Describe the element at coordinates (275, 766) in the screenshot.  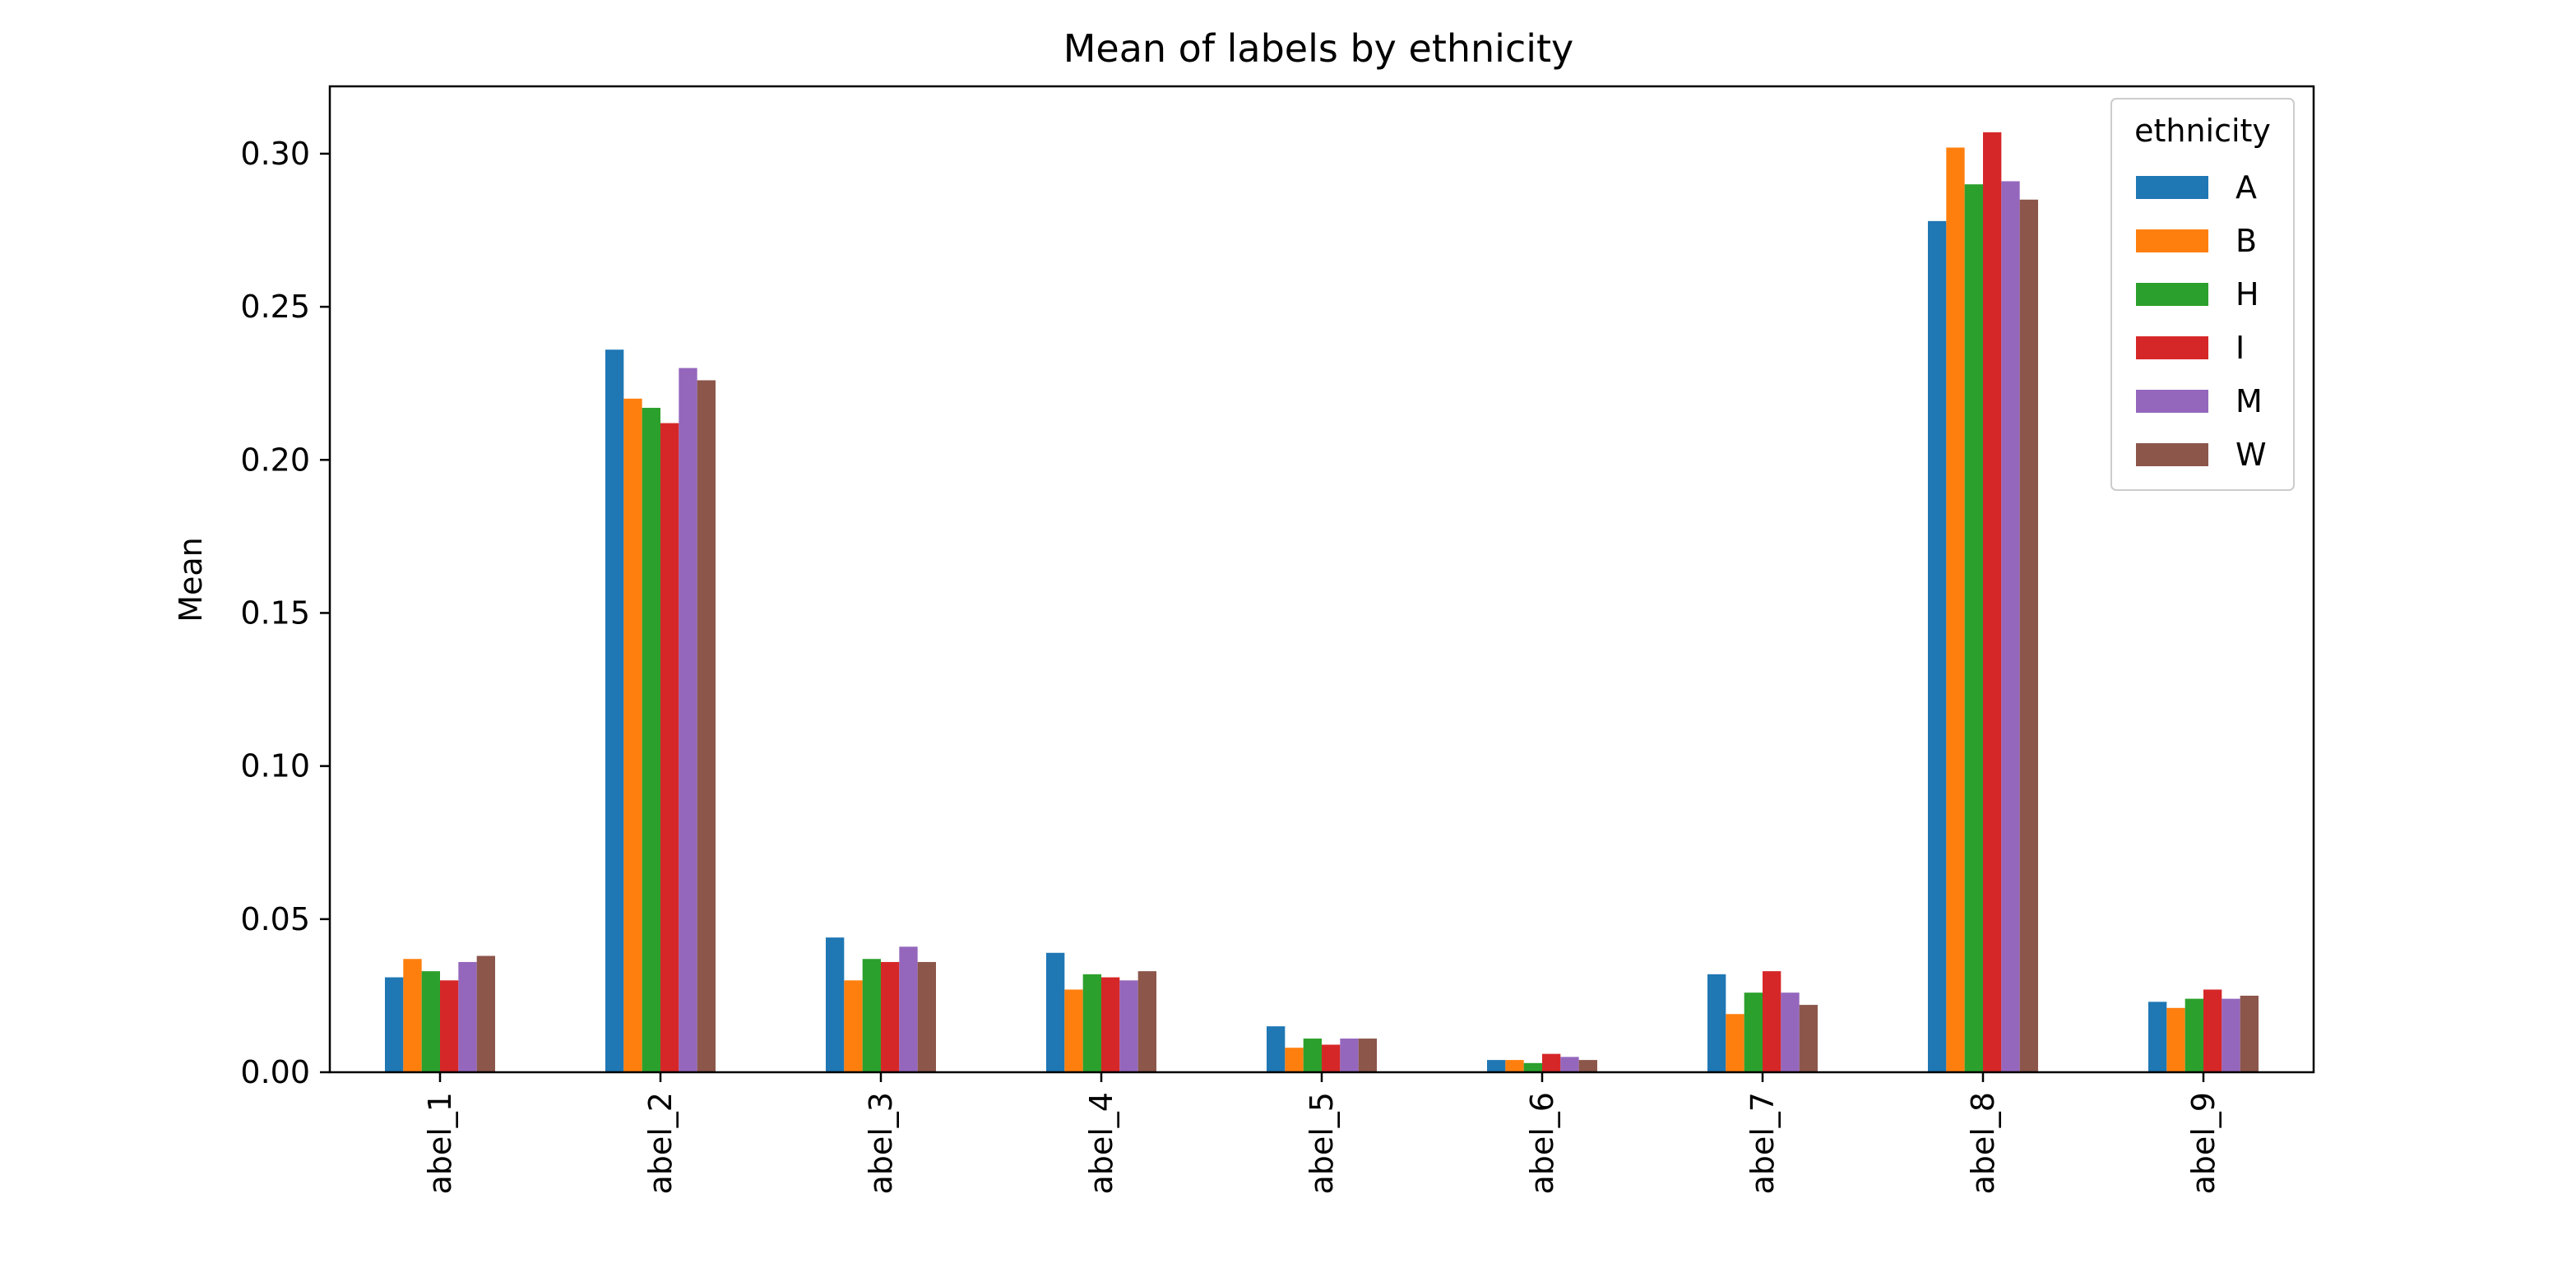
I see `y-tick-label: 0.10` at that location.